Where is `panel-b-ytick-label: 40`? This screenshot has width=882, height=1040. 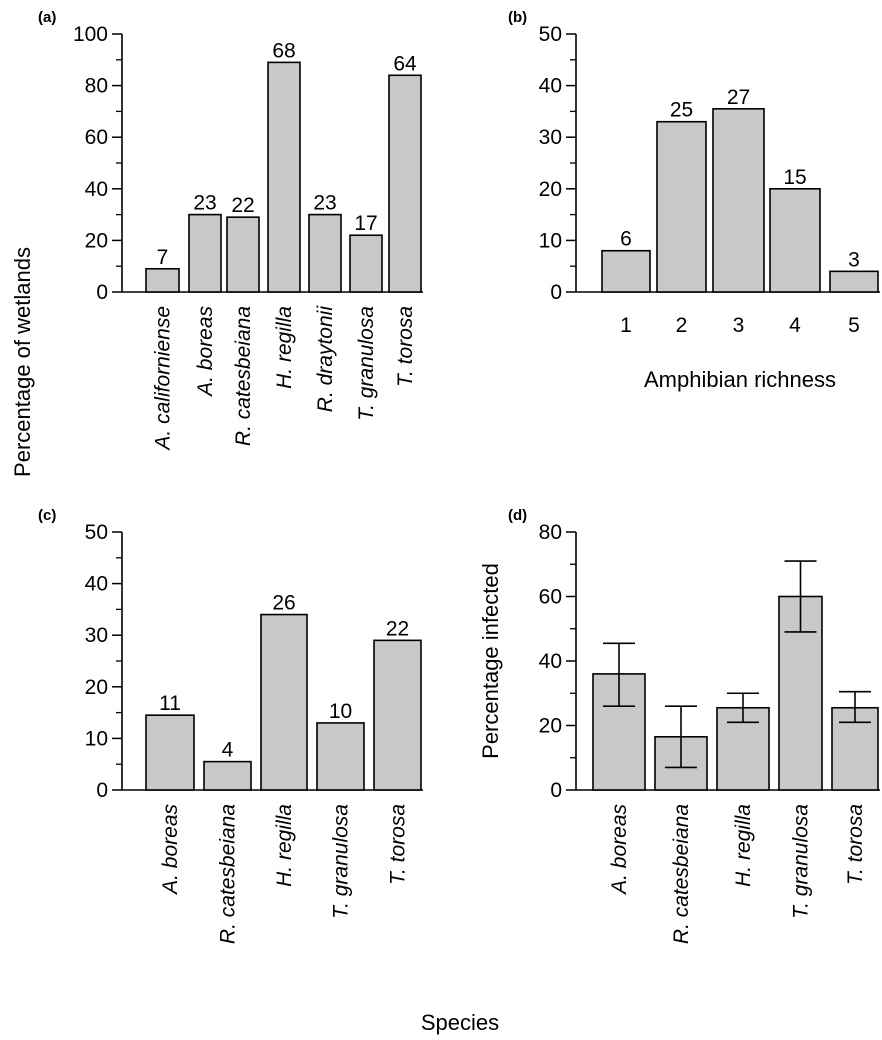 panel-b-ytick-label: 40 is located at coordinates (550, 86).